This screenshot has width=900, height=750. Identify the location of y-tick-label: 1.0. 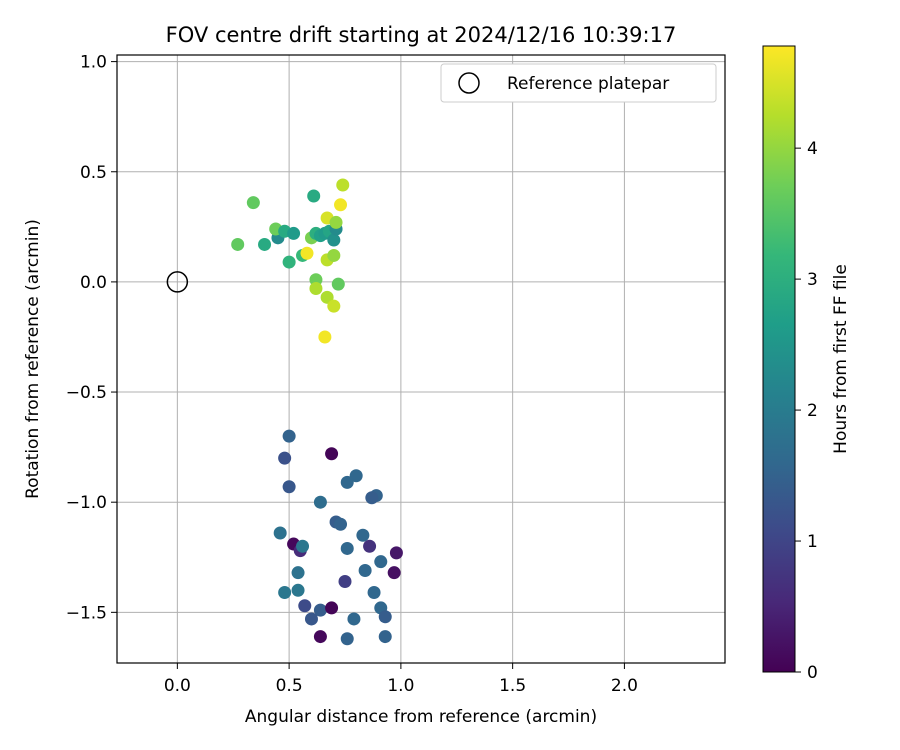
(93, 63).